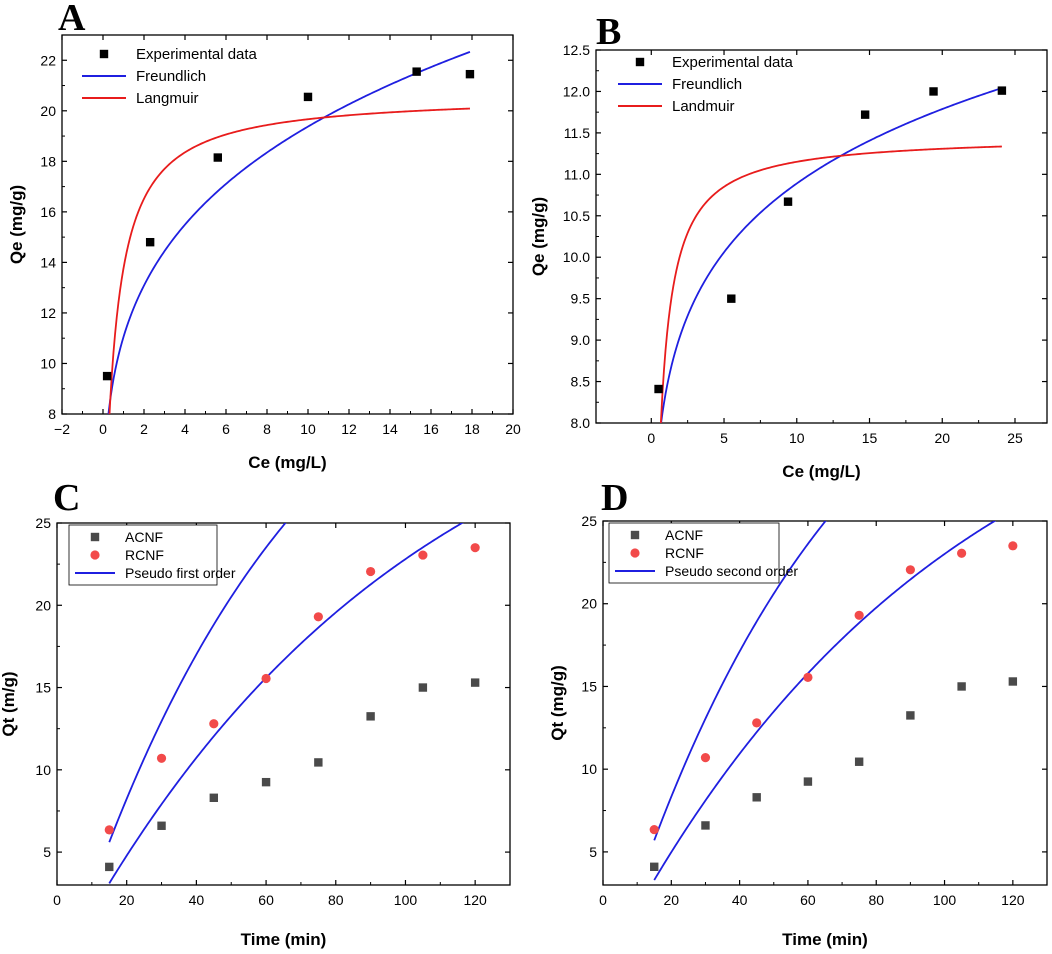  Describe the element at coordinates (581, 382) in the screenshot. I see `y-tick-label: 8.5` at that location.